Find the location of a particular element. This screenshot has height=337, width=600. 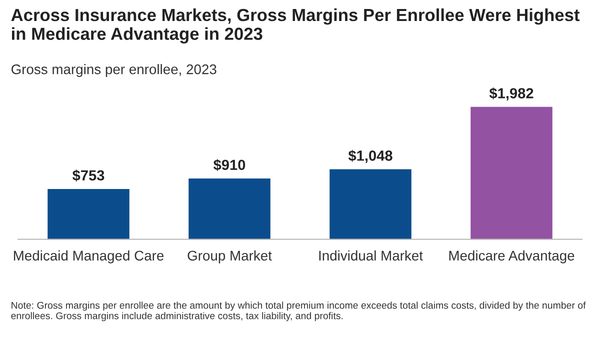

chart-title: Across Insurance Markets, Gross Margins Per Enrollee Were Highest in Medicare Advantage in 2023 is located at coordinates (295, 26).